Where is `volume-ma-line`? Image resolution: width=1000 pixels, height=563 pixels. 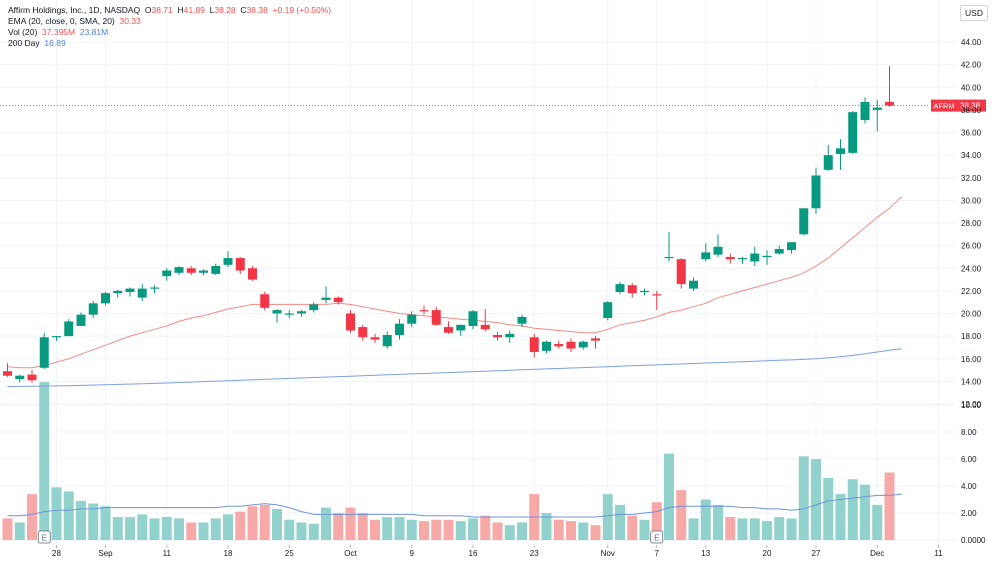
volume-ma-line is located at coordinates (454, 505).